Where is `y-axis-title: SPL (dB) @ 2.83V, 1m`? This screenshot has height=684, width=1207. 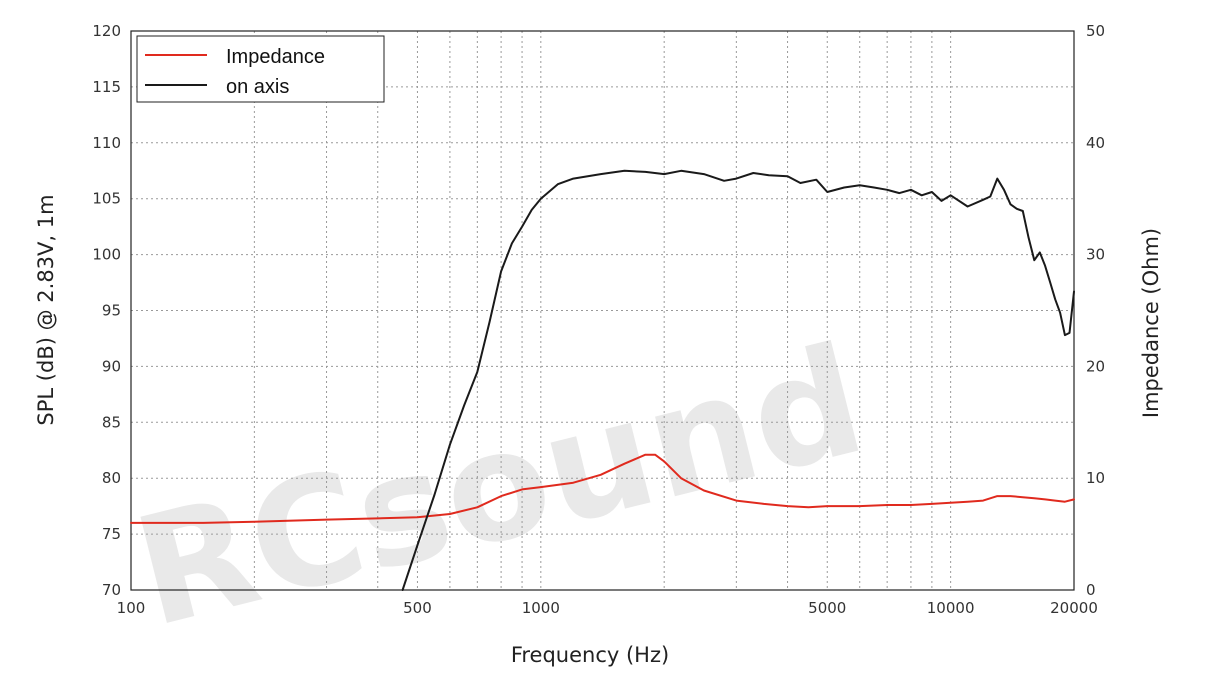
y-axis-title: SPL (dB) @ 2.83V, 1m is located at coordinates (46, 309).